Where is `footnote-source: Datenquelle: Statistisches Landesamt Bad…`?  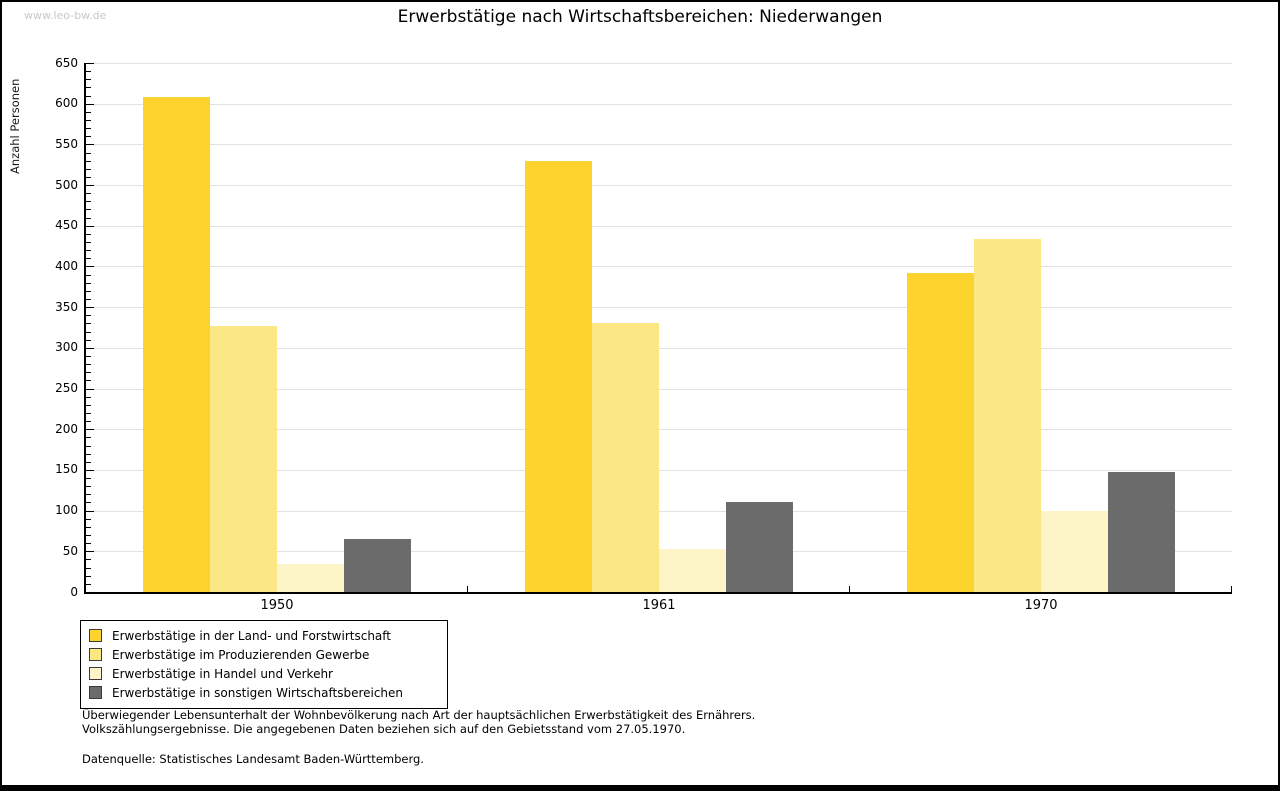 footnote-source: Datenquelle: Statistisches Landesamt Bad… is located at coordinates (253, 759).